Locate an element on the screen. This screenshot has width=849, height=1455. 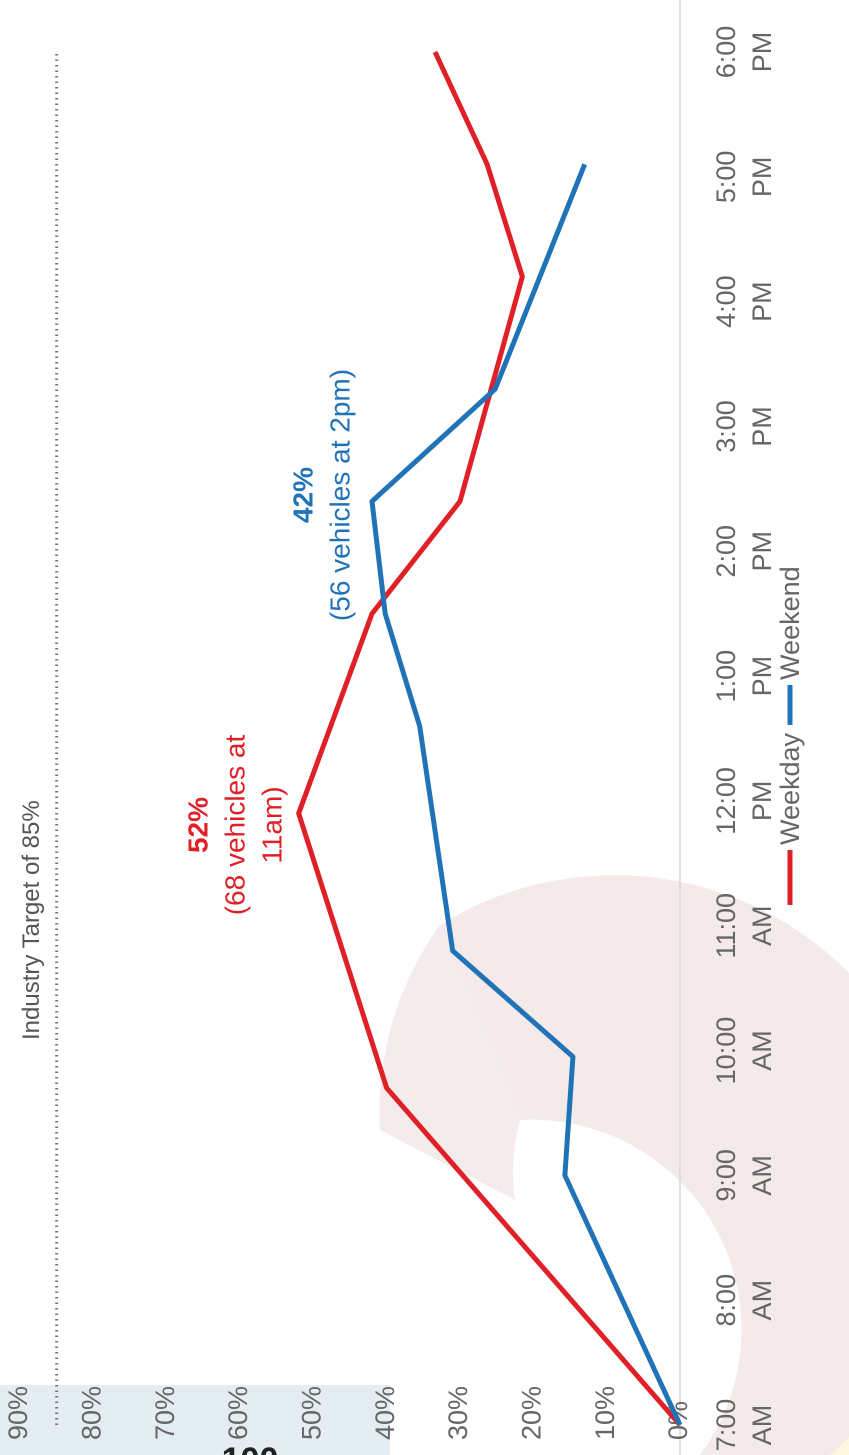
x-tick-label: 9:00 AM is located at coordinates (744, 1175).